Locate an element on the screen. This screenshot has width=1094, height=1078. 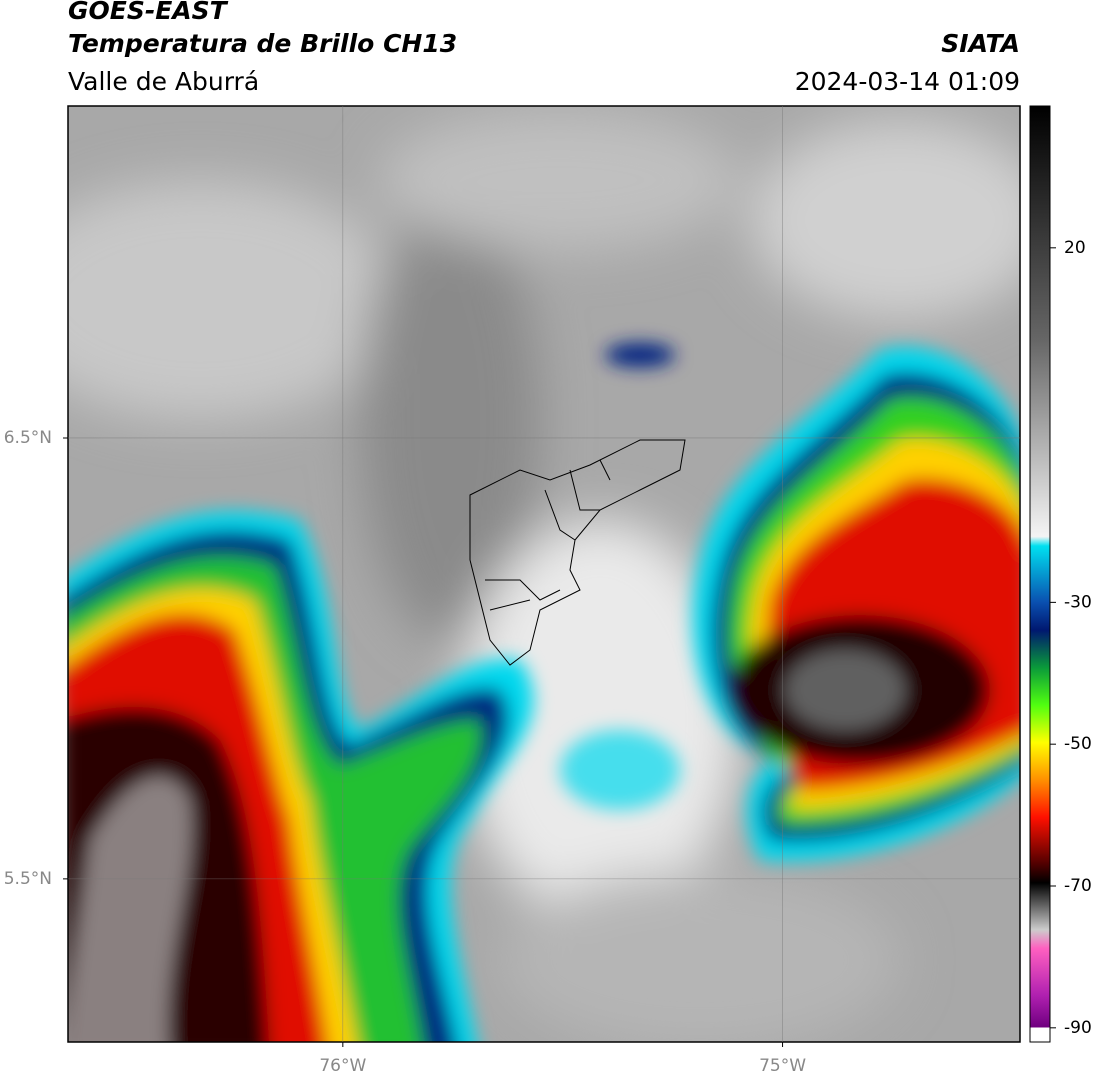
colorbar is located at coordinates (1040, 574).